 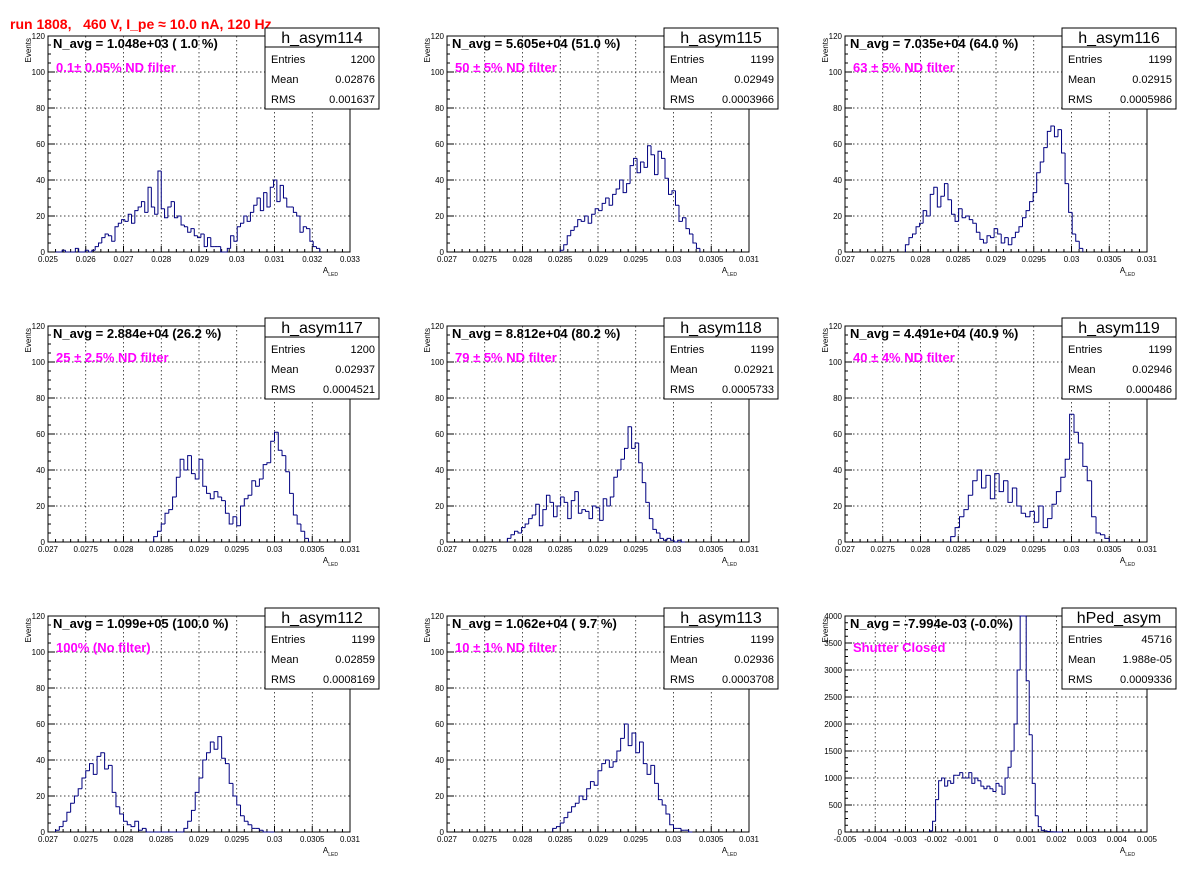 What do you see at coordinates (1127, 272) in the screenshot?
I see `x-axis-label: ALED` at bounding box center [1127, 272].